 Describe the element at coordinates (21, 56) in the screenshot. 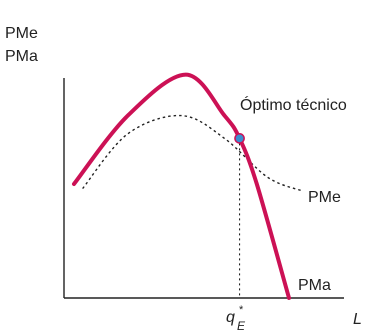

I see `y-axis-label-pma: PMa` at that location.